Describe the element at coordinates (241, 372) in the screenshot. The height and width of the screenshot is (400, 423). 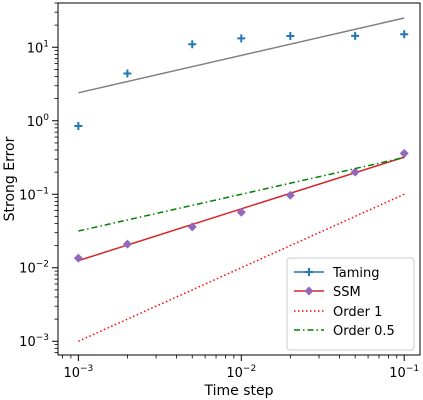
I see `x-tick-label: 10⁻²` at that location.